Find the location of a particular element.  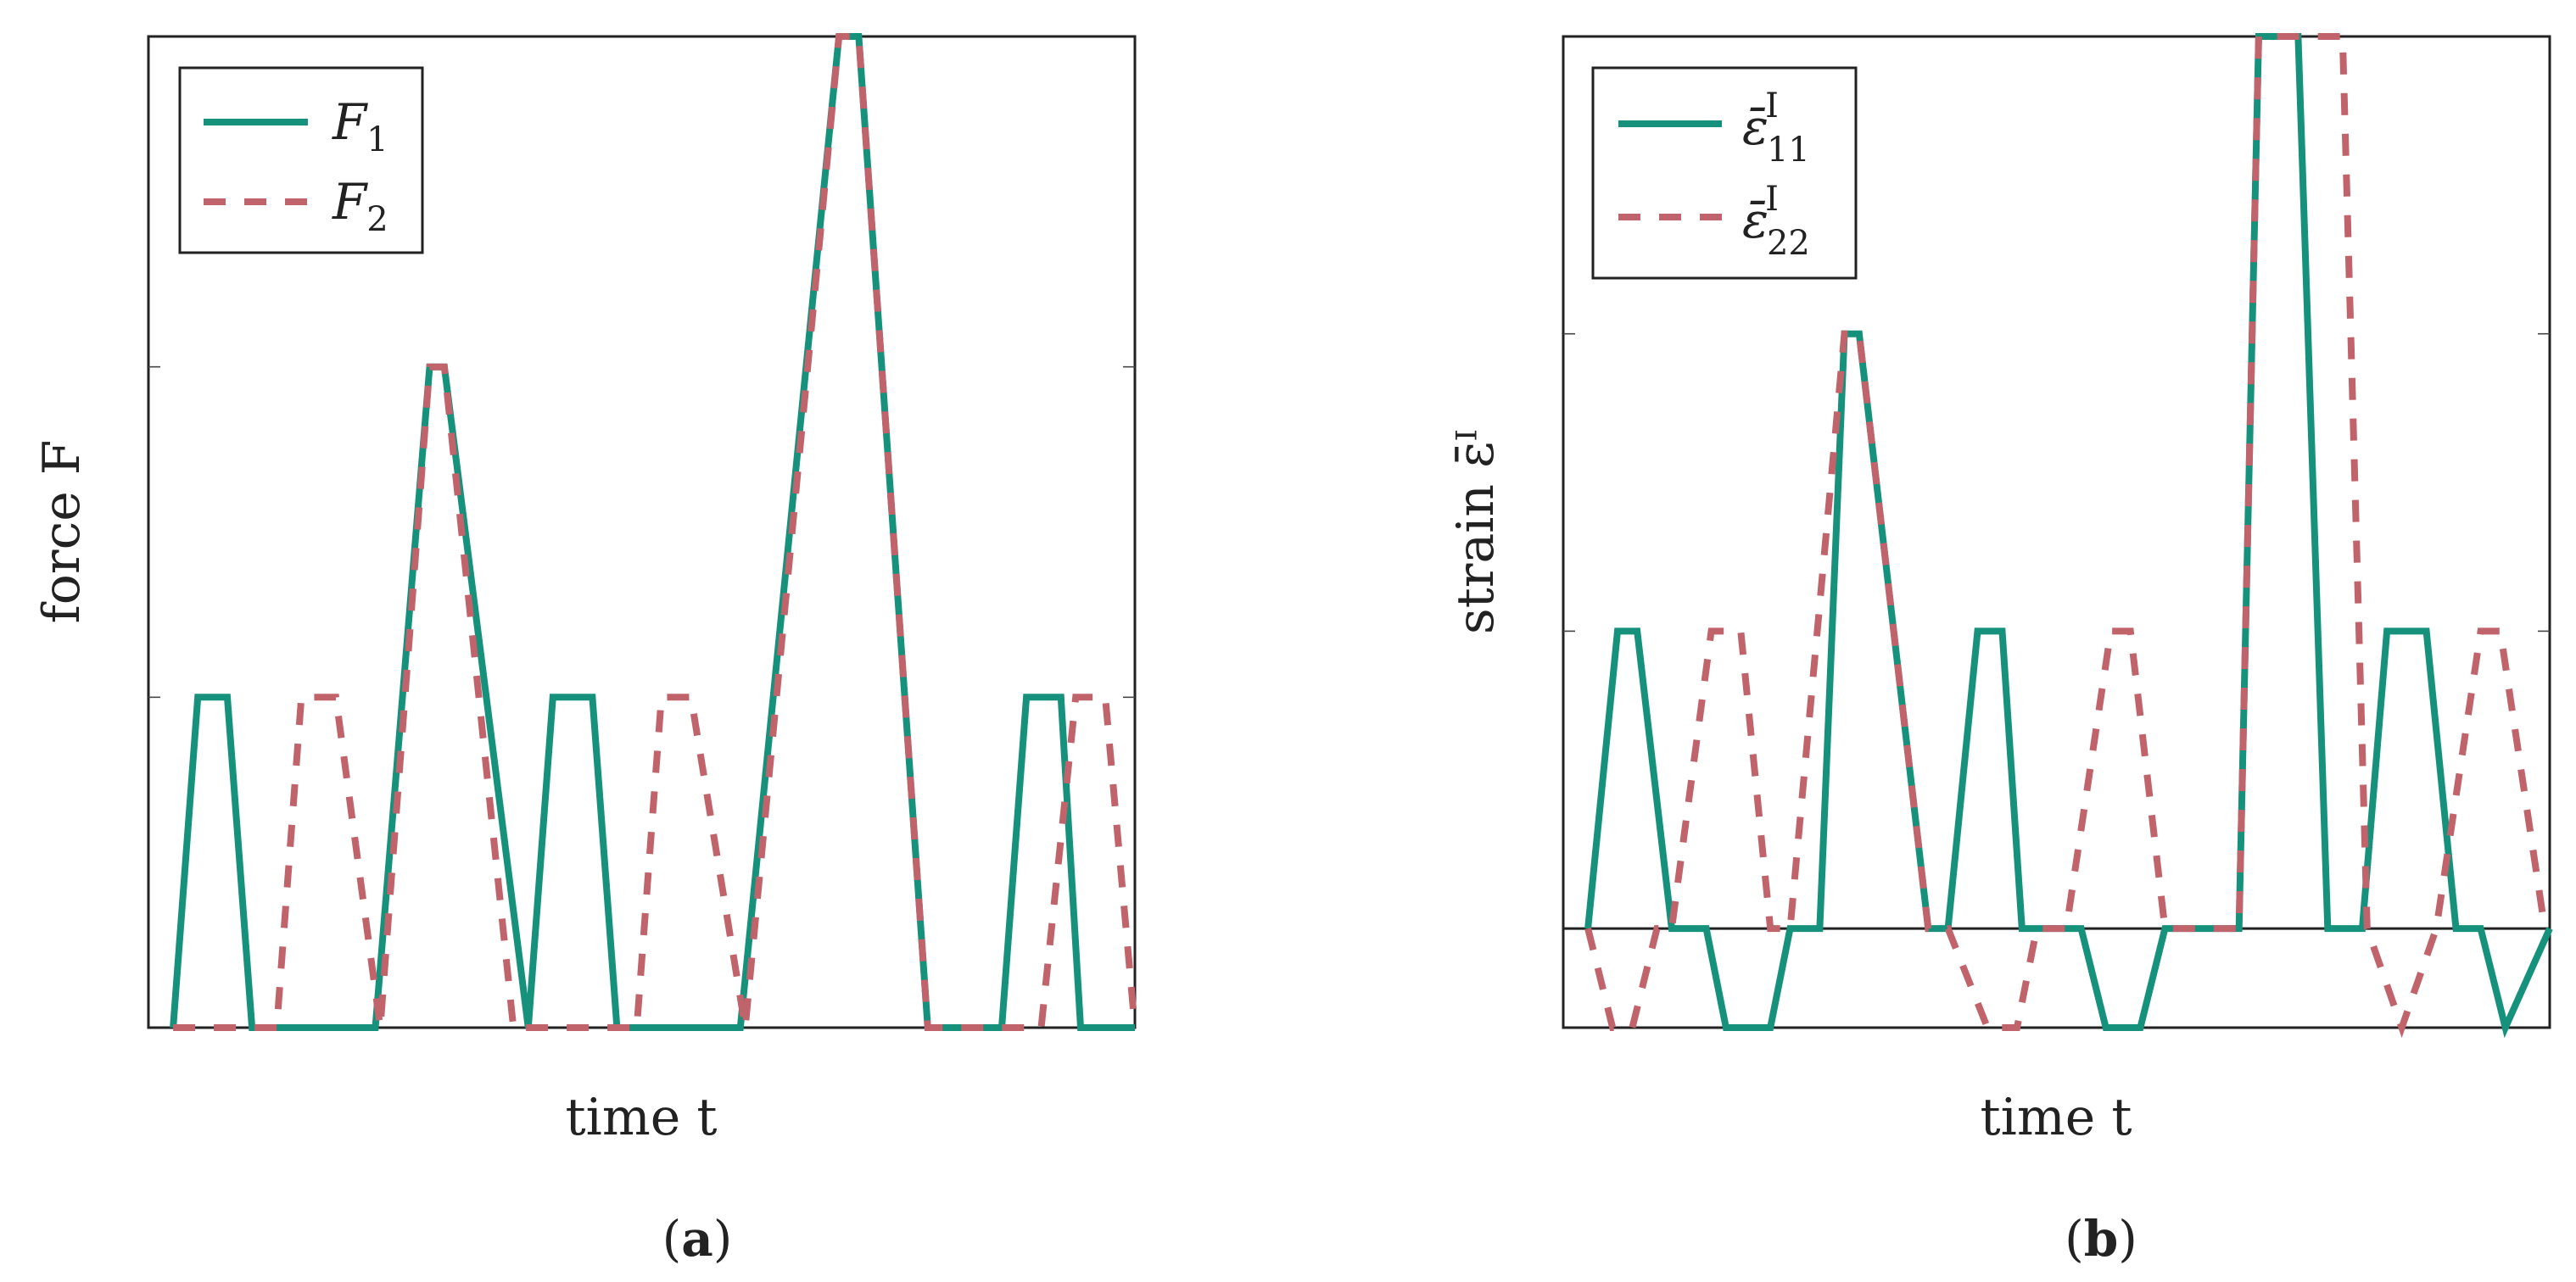

legend: F1 F2 is located at coordinates (301, 160).